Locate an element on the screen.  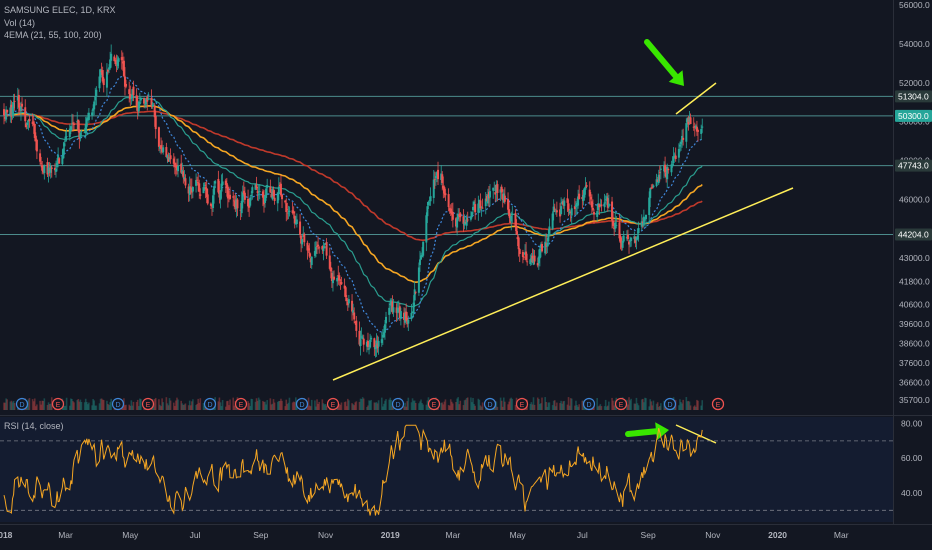
rsi-axis: 80.00 60.00 40.00 is located at coordinates (912, 457).